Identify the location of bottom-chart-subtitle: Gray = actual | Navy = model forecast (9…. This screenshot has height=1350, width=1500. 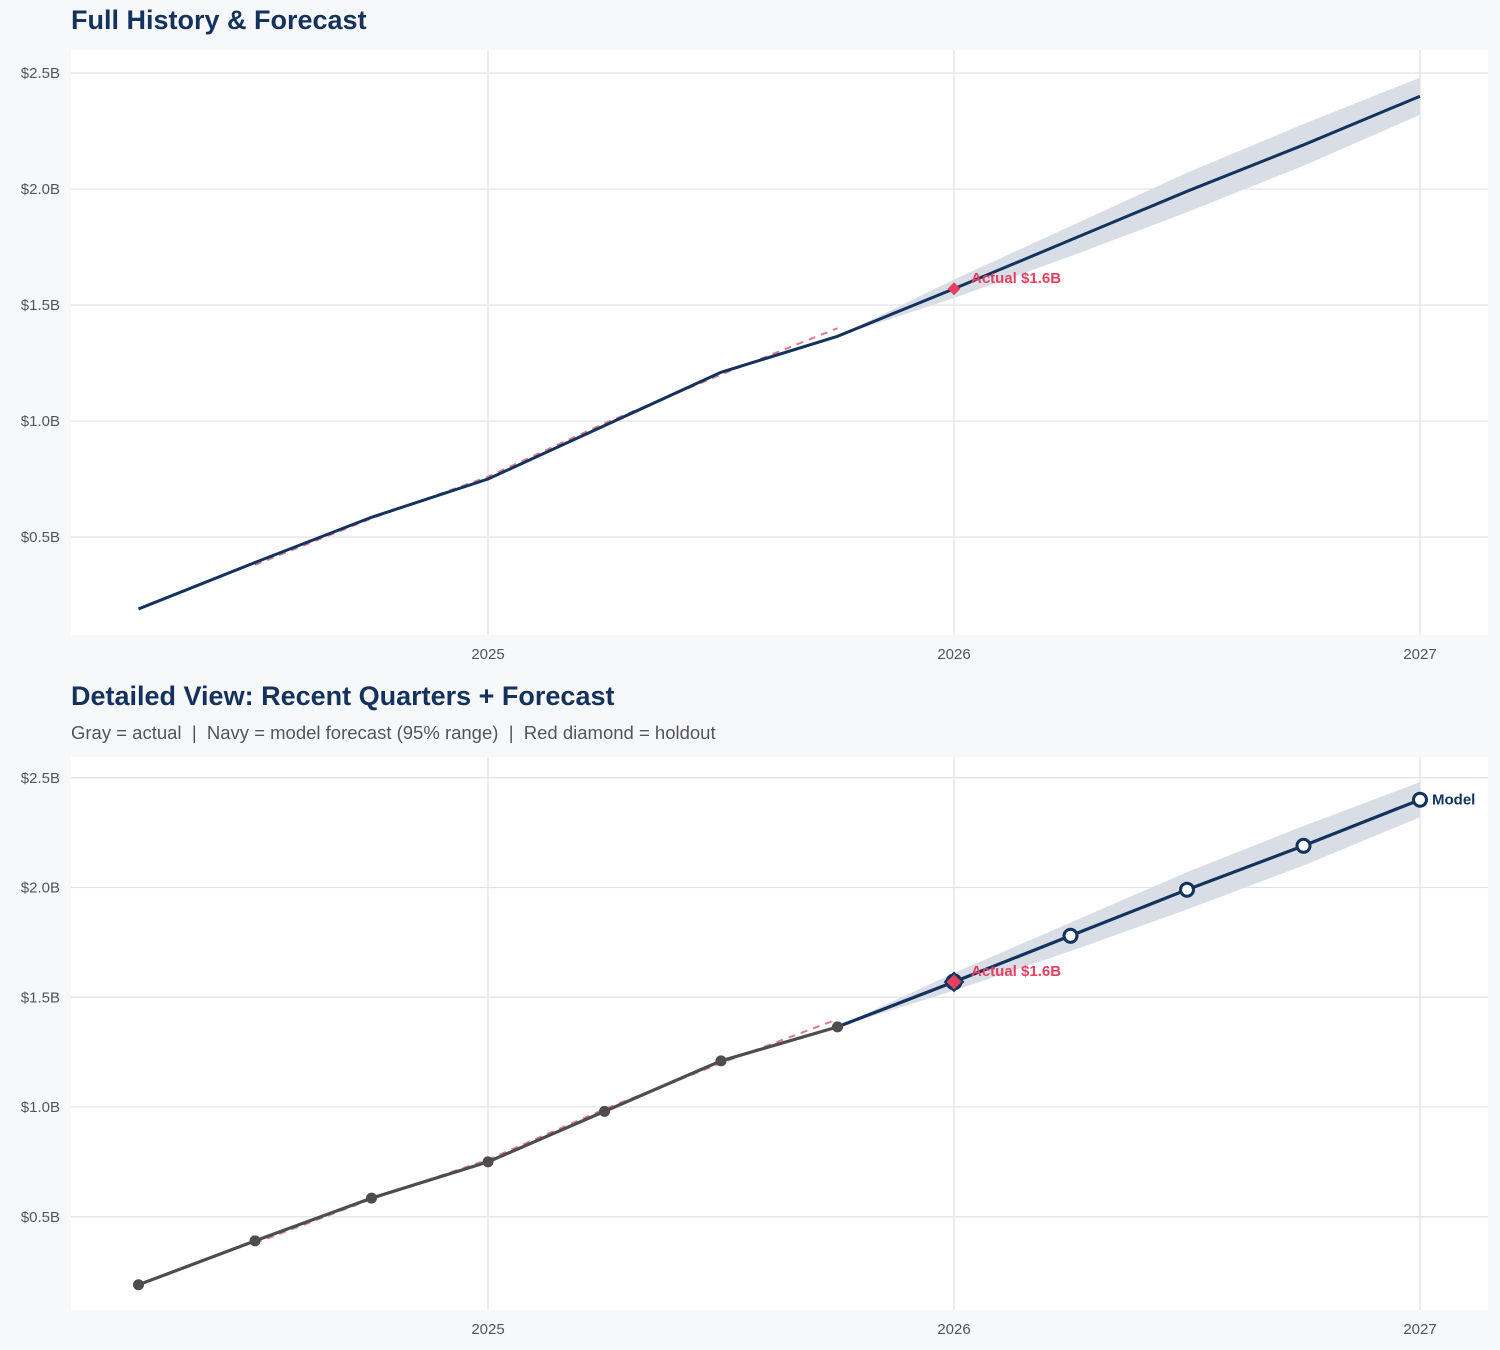
(393, 732).